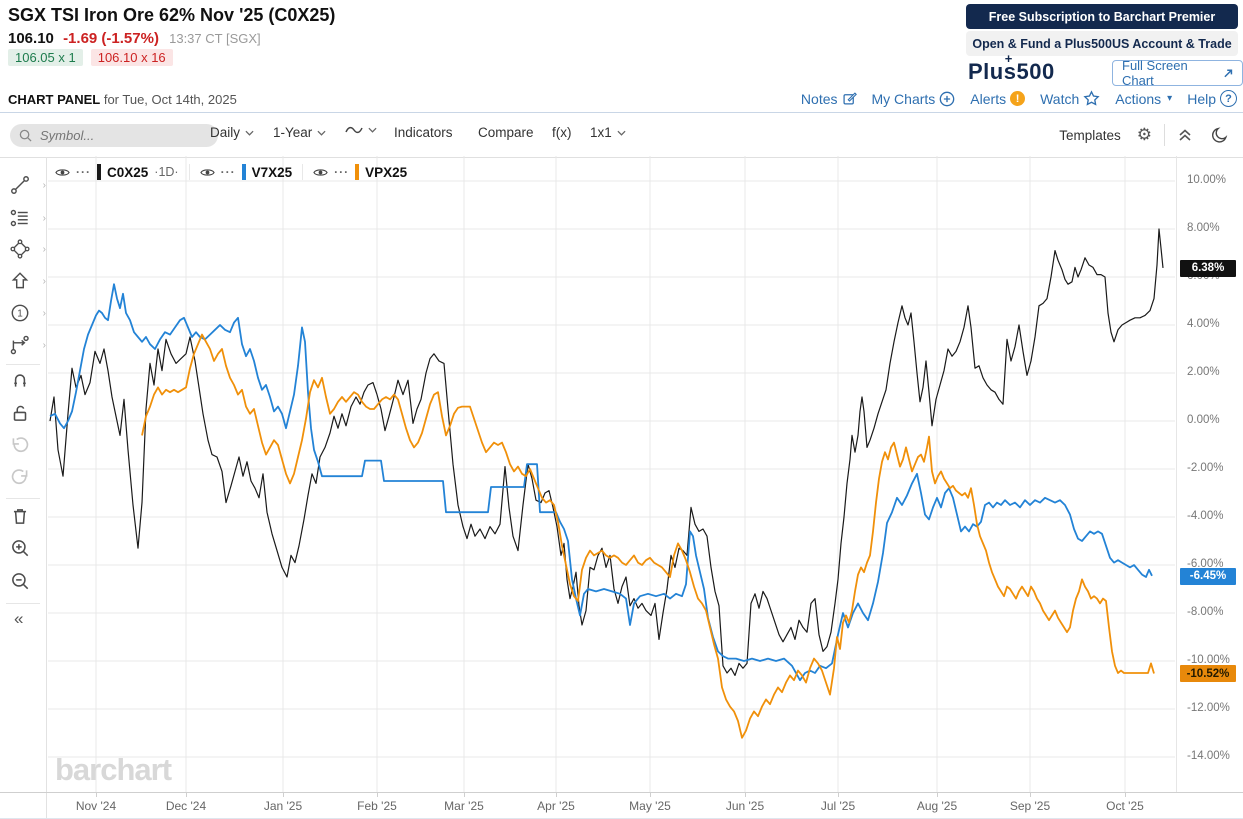 The height and width of the screenshot is (819, 1243). What do you see at coordinates (1203, 372) in the screenshot?
I see `y-axis-label: 2.00%` at bounding box center [1203, 372].